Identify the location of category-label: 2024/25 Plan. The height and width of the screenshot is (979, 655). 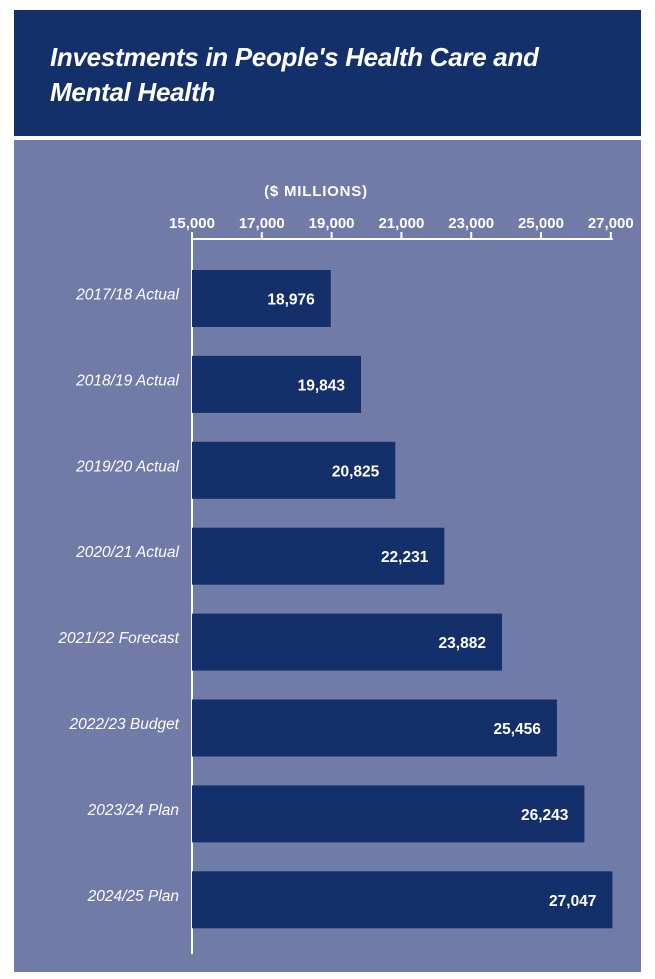
(133, 896).